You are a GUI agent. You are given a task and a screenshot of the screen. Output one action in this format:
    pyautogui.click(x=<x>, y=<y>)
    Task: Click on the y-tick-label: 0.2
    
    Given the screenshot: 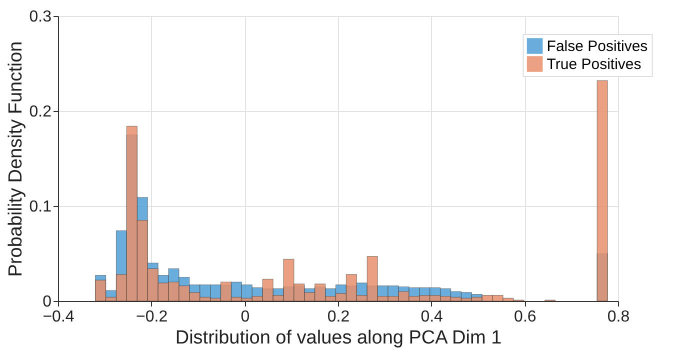 What is the action you would take?
    pyautogui.click(x=40, y=112)
    